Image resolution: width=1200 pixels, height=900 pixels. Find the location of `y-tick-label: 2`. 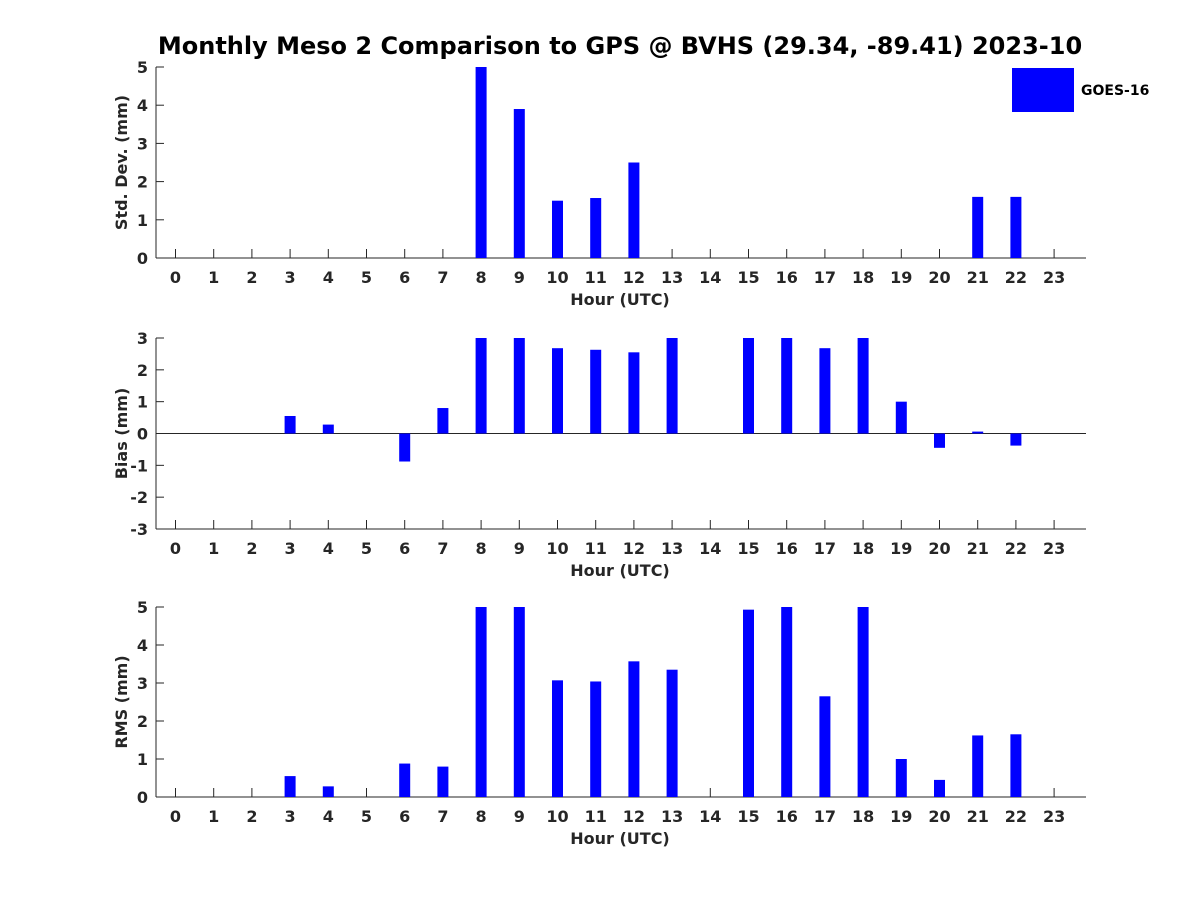

y-tick-label: 2 is located at coordinates (142, 182).